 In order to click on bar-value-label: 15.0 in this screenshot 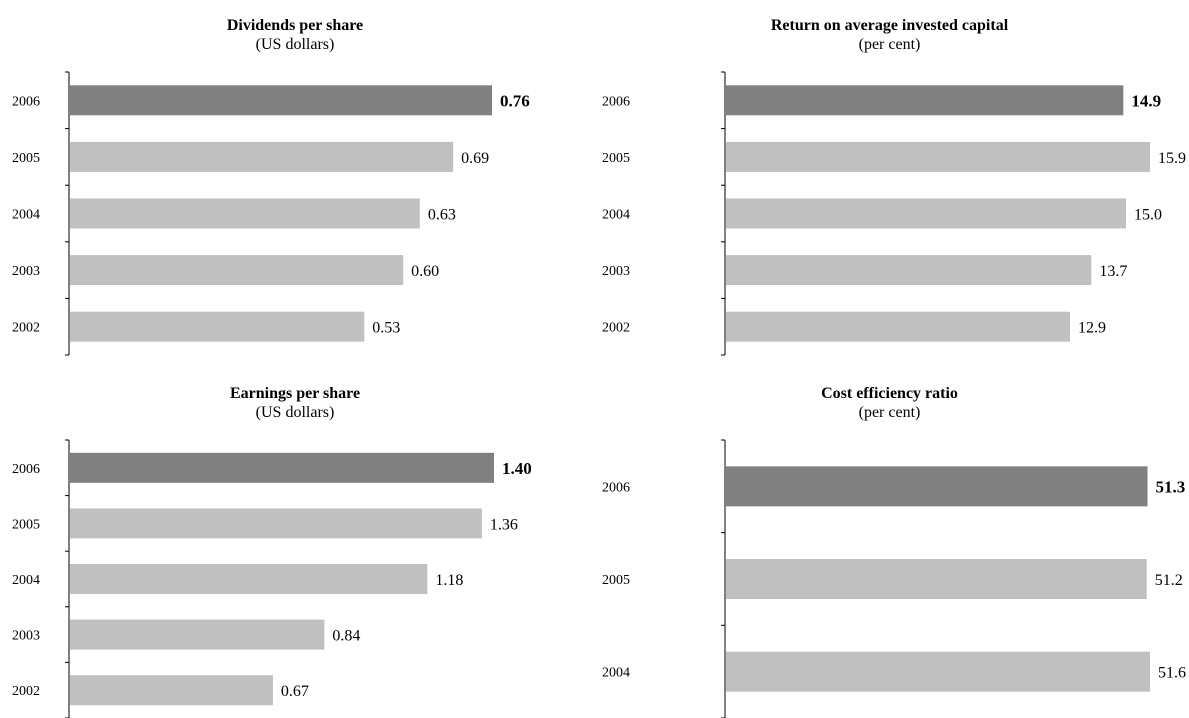, I will do `click(1148, 215)`.